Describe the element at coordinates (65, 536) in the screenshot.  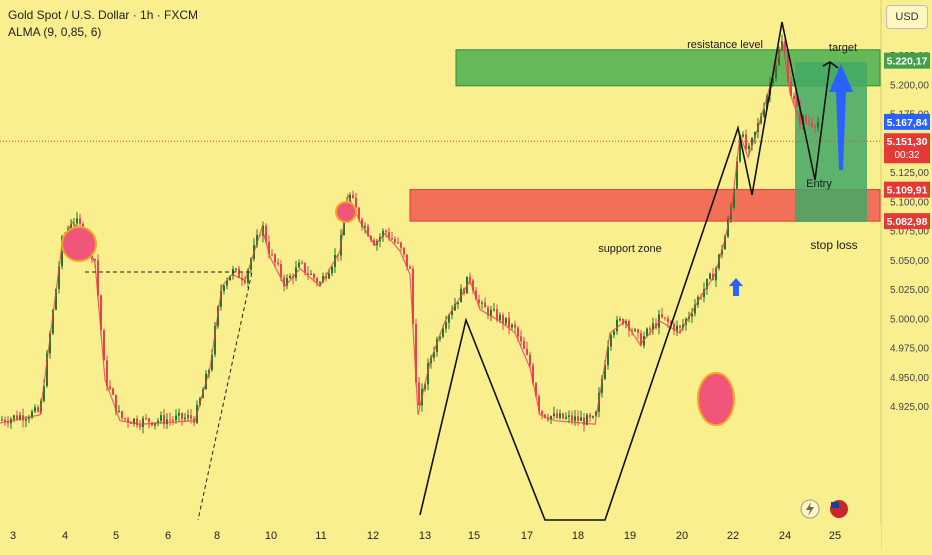
I see `x-tick-label: 4` at that location.